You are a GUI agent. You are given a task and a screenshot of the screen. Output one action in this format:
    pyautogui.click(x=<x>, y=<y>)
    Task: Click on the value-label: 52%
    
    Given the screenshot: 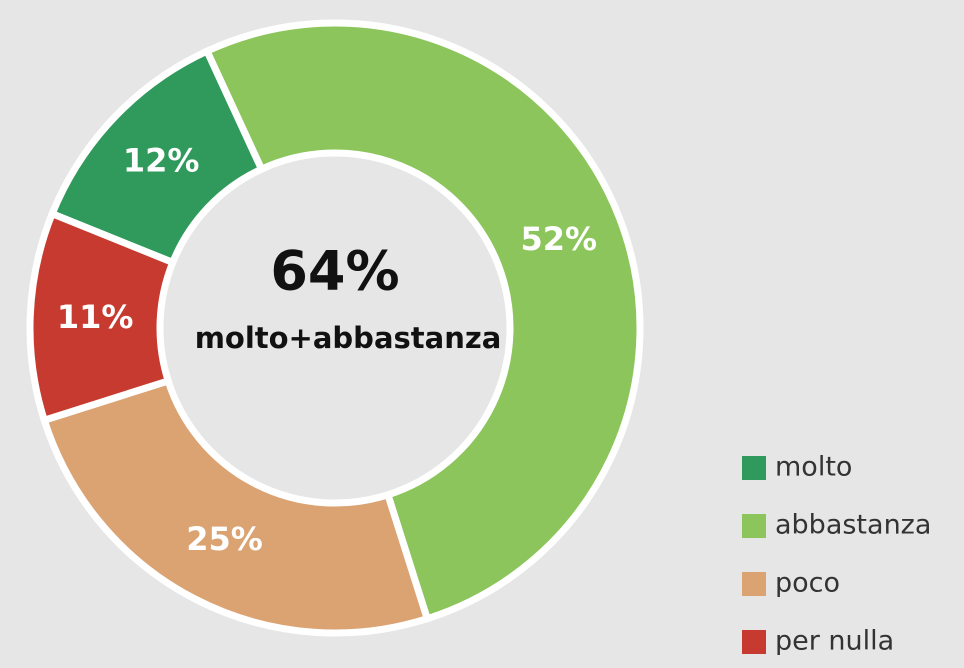 What is the action you would take?
    pyautogui.click(x=558, y=239)
    